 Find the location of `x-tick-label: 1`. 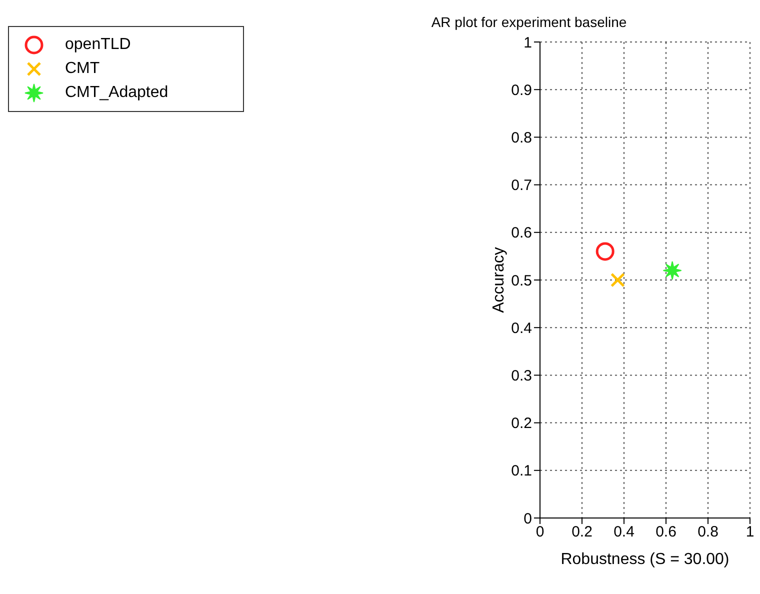

x-tick-label: 1 is located at coordinates (750, 532).